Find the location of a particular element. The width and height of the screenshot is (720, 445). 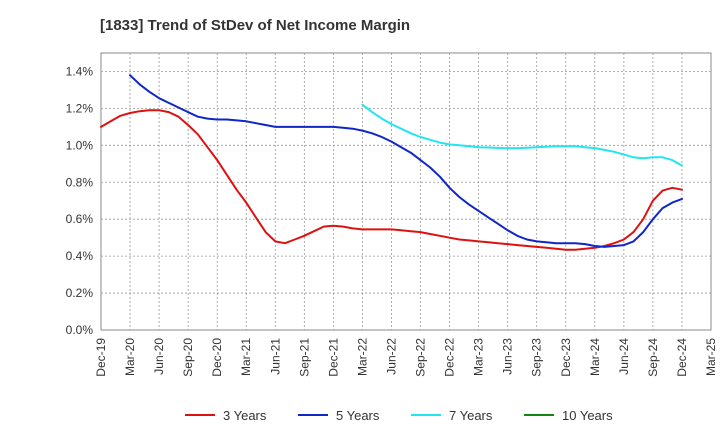

y-tick-label: 0.4% is located at coordinates (80, 256).